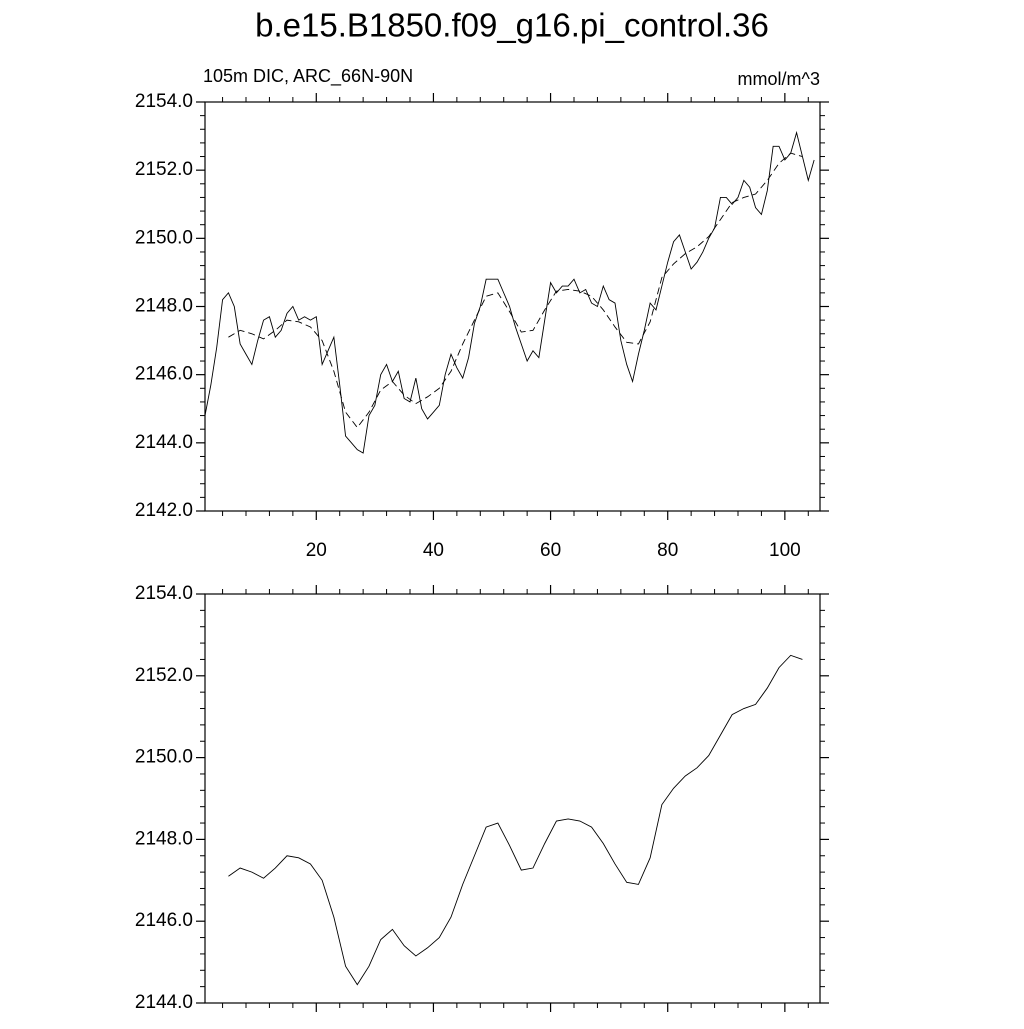  I want to click on units-label: mmol/m^3, so click(779, 79).